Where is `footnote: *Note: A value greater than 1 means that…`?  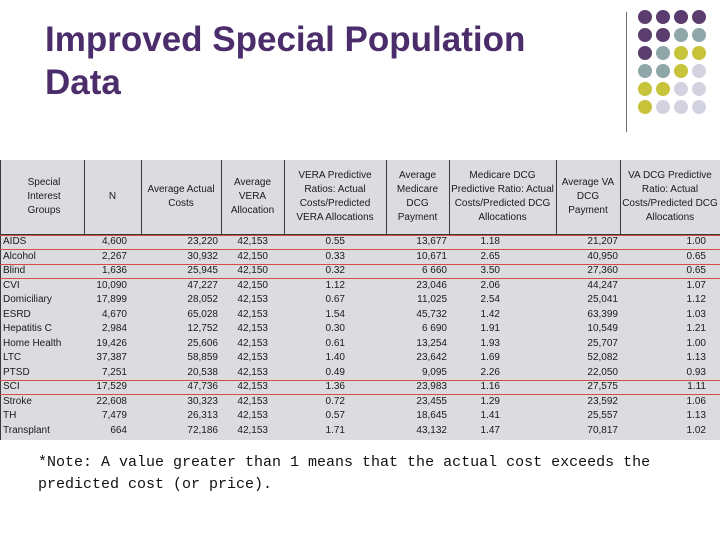 footnote: *Note: A value greater than 1 means that… is located at coordinates (344, 473).